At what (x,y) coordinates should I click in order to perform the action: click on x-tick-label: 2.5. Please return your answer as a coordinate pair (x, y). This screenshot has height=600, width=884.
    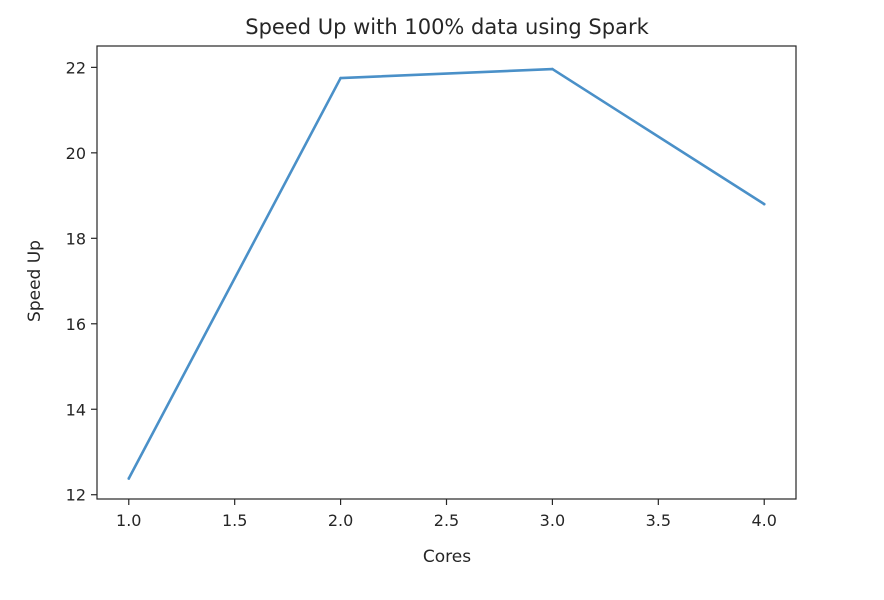
    Looking at the image, I should click on (446, 520).